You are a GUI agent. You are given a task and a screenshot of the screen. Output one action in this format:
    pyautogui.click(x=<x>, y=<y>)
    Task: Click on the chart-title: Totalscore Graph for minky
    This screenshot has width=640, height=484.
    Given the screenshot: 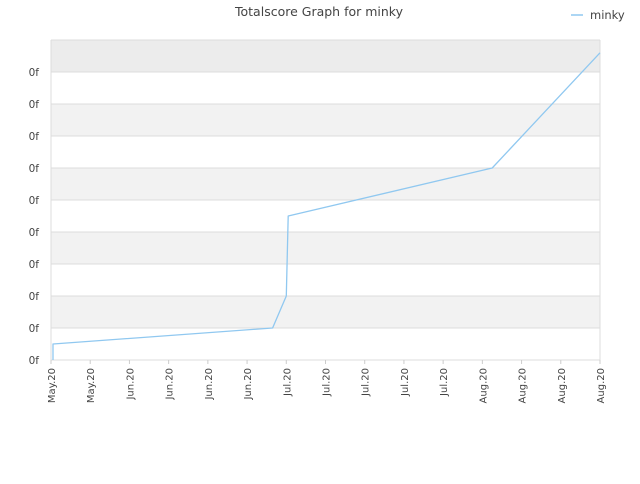 What is the action you would take?
    pyautogui.click(x=319, y=11)
    